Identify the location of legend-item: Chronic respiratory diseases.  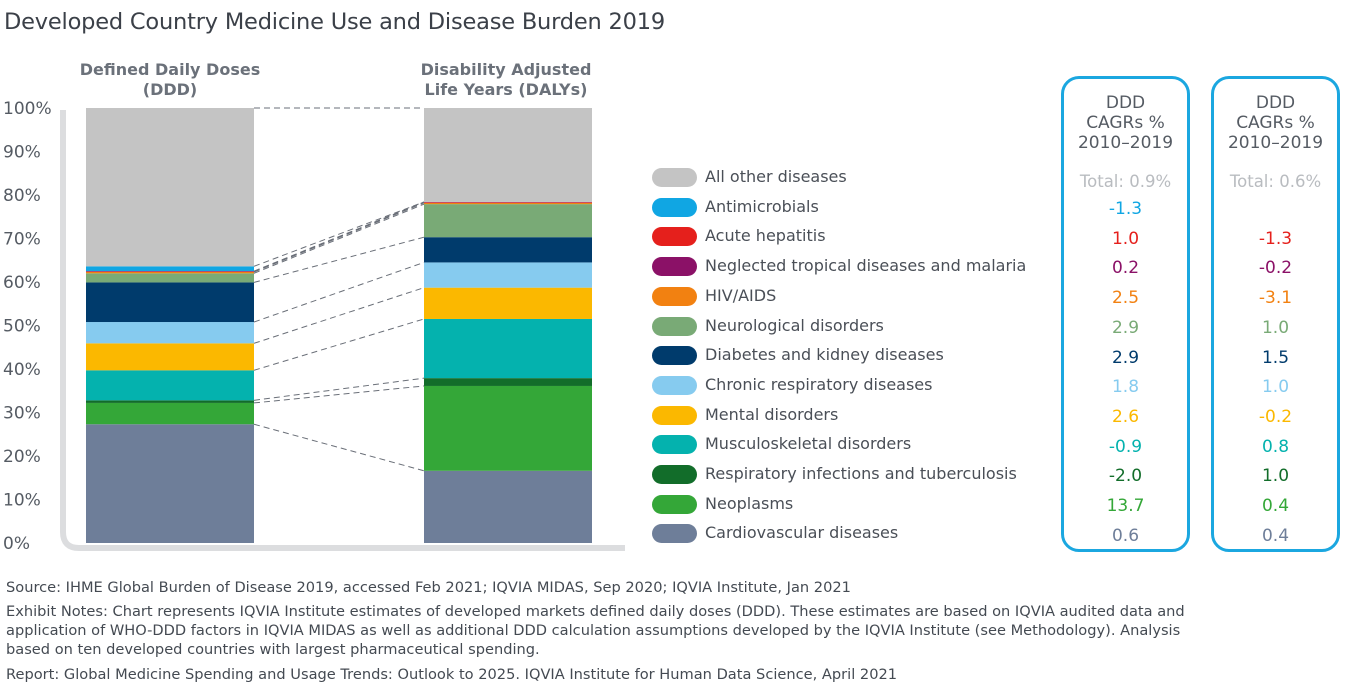
(852, 385).